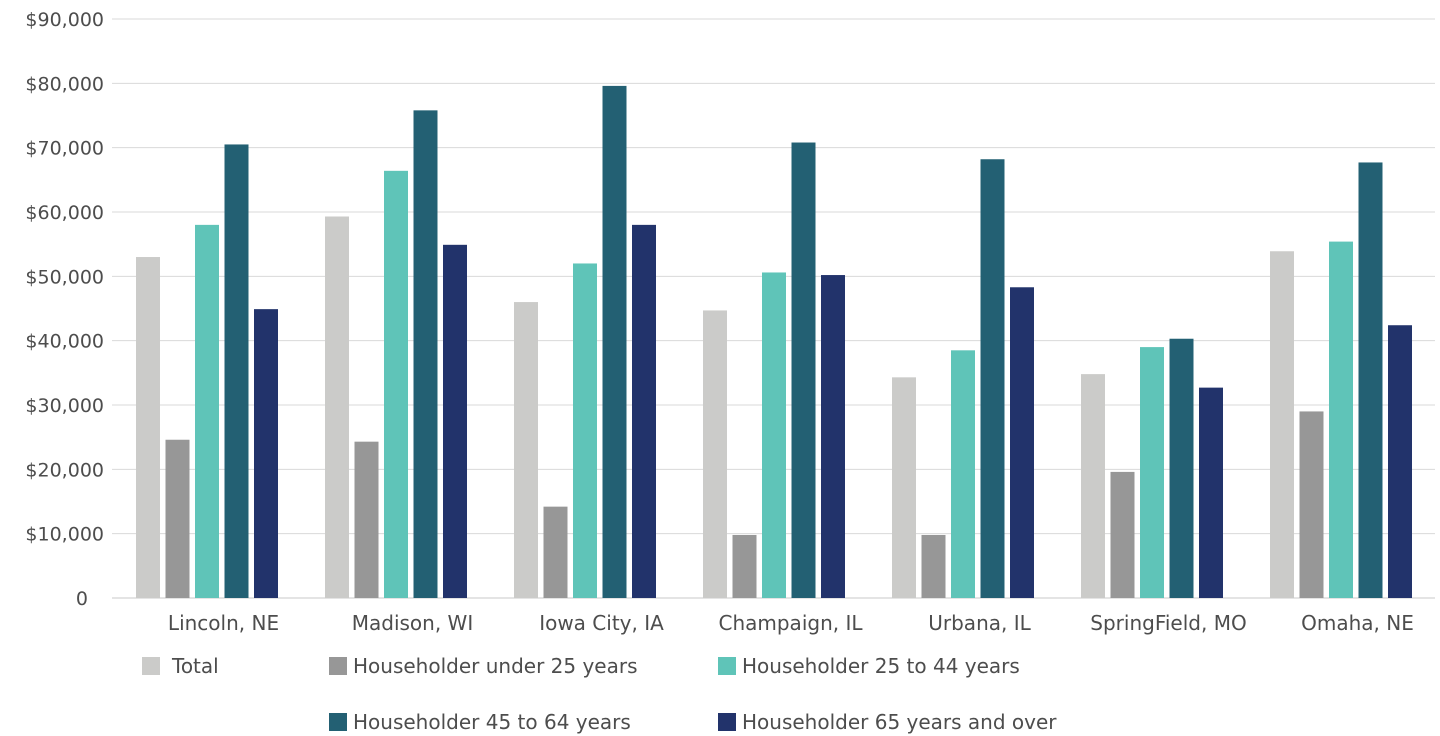 The width and height of the screenshot is (1440, 736). I want to click on y-tick-label: $90,000, so click(64, 20).